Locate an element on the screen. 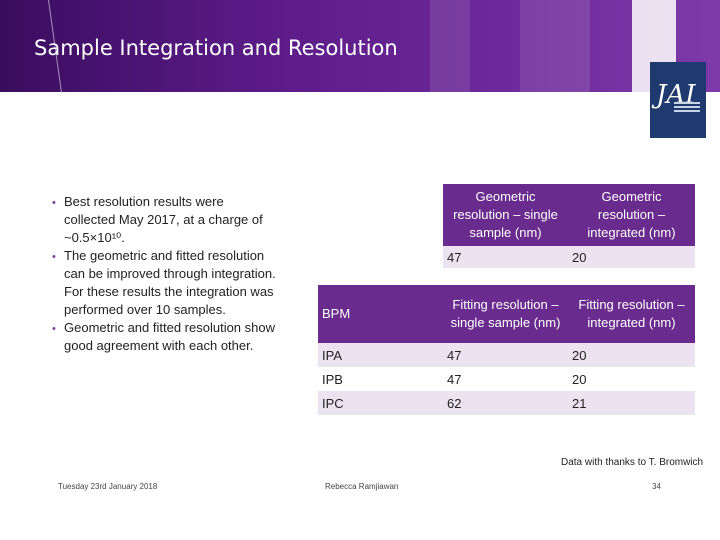 The width and height of the screenshot is (720, 540). table-gap-row is located at coordinates (506, 276).